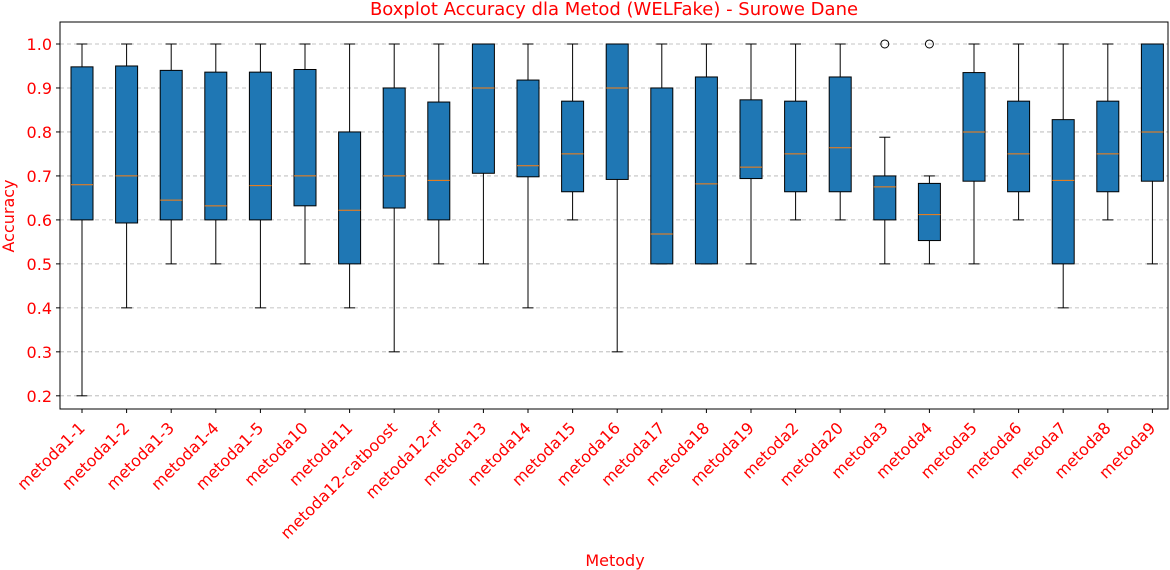 This screenshot has height=570, width=1170. I want to click on box-metoda16, so click(617, 198).